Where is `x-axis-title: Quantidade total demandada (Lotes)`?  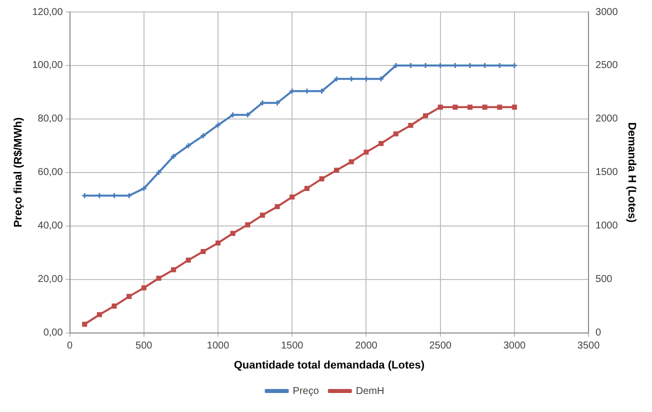
x-axis-title: Quantidade total demandada (Lotes) is located at coordinates (329, 365).